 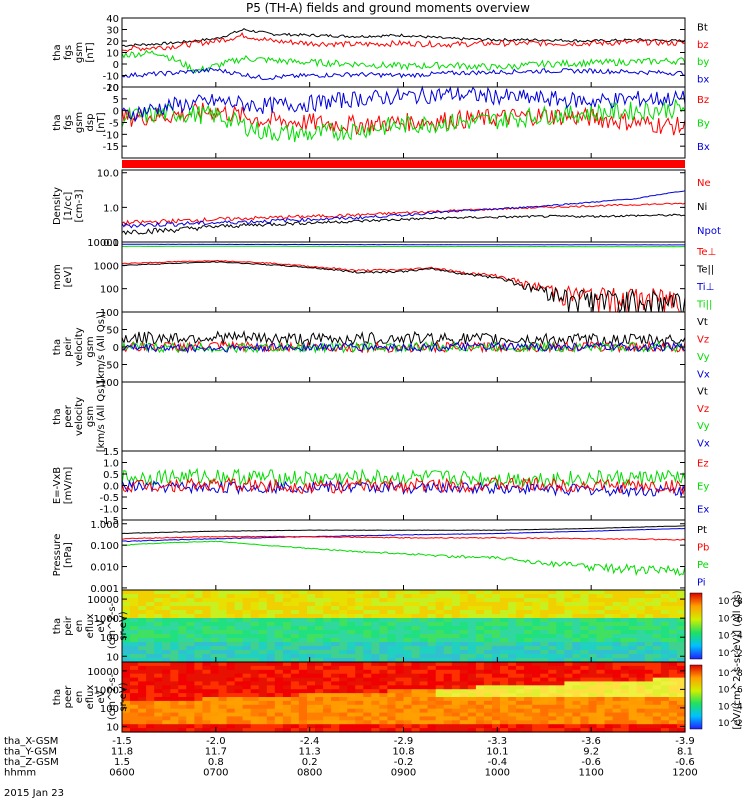 What do you see at coordinates (403, 224) in the screenshot?
I see `series-Ni` at bounding box center [403, 224].